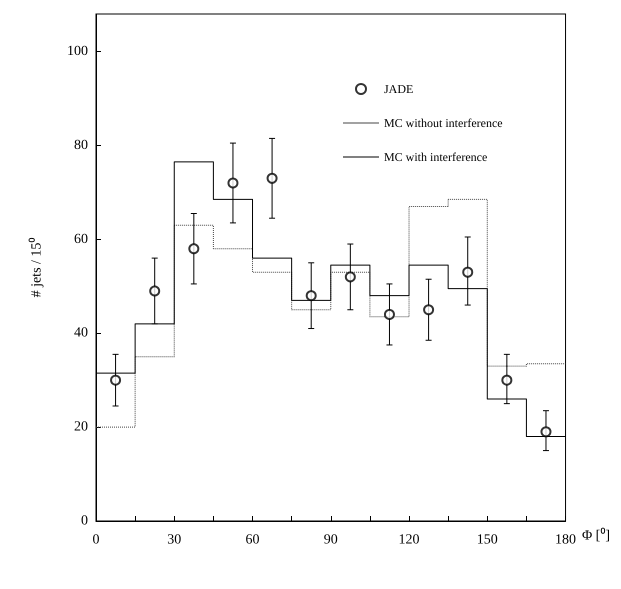  What do you see at coordinates (81, 333) in the screenshot?
I see `y-tick-label: 40` at bounding box center [81, 333].